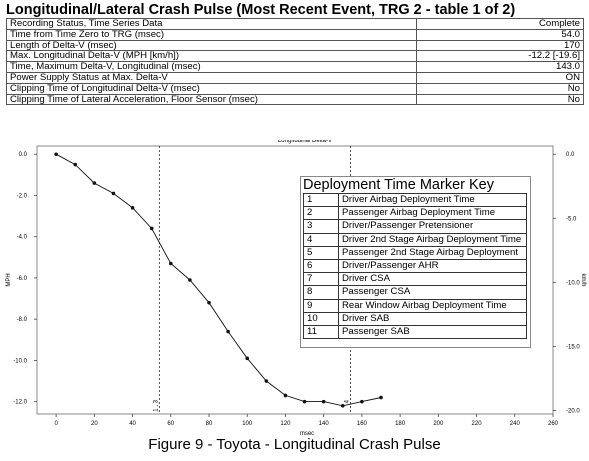 The height and width of the screenshot is (461, 589). I want to click on x-tick-label: 0, so click(56, 424).